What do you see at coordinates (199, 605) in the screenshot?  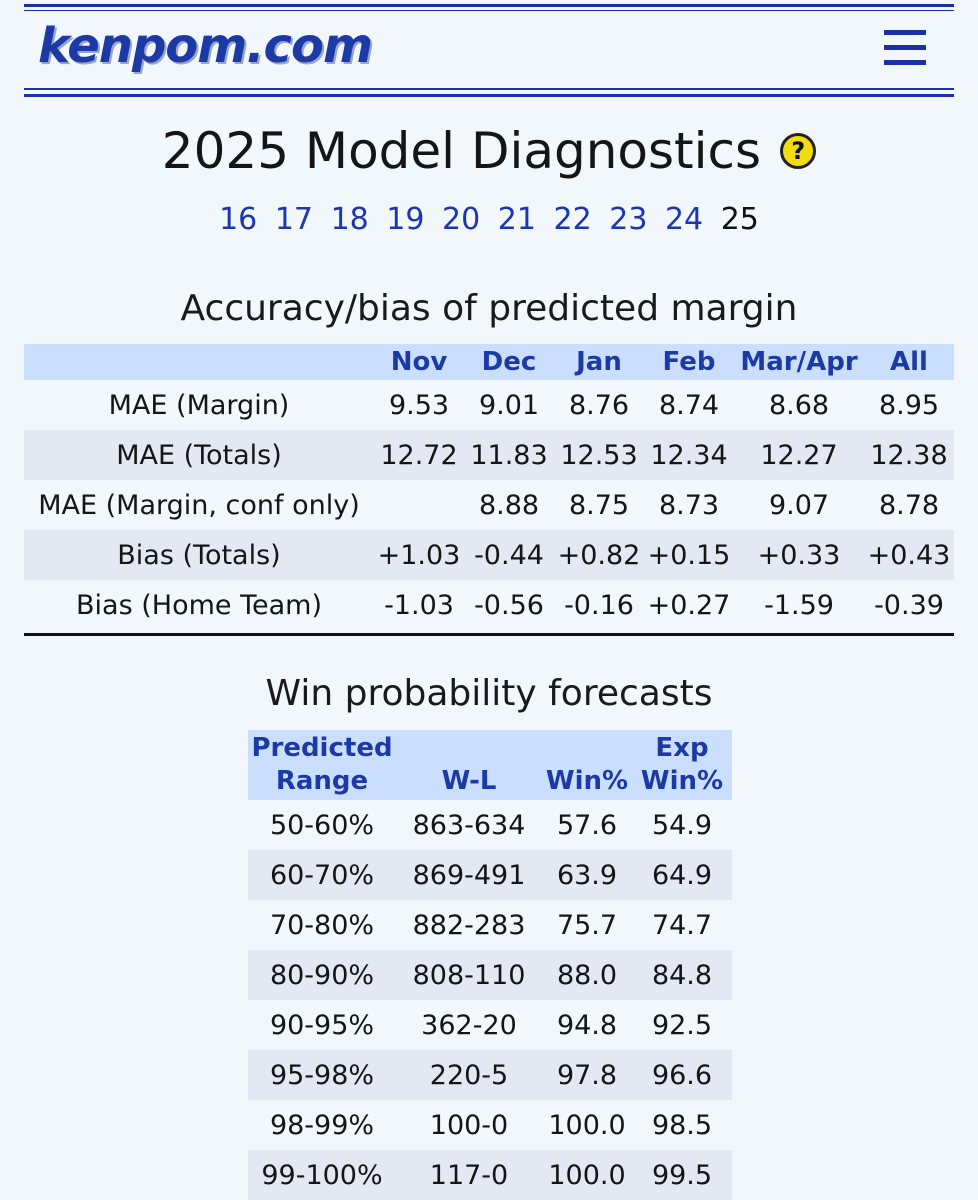 I see `row-label: Bias (Home Team)` at bounding box center [199, 605].